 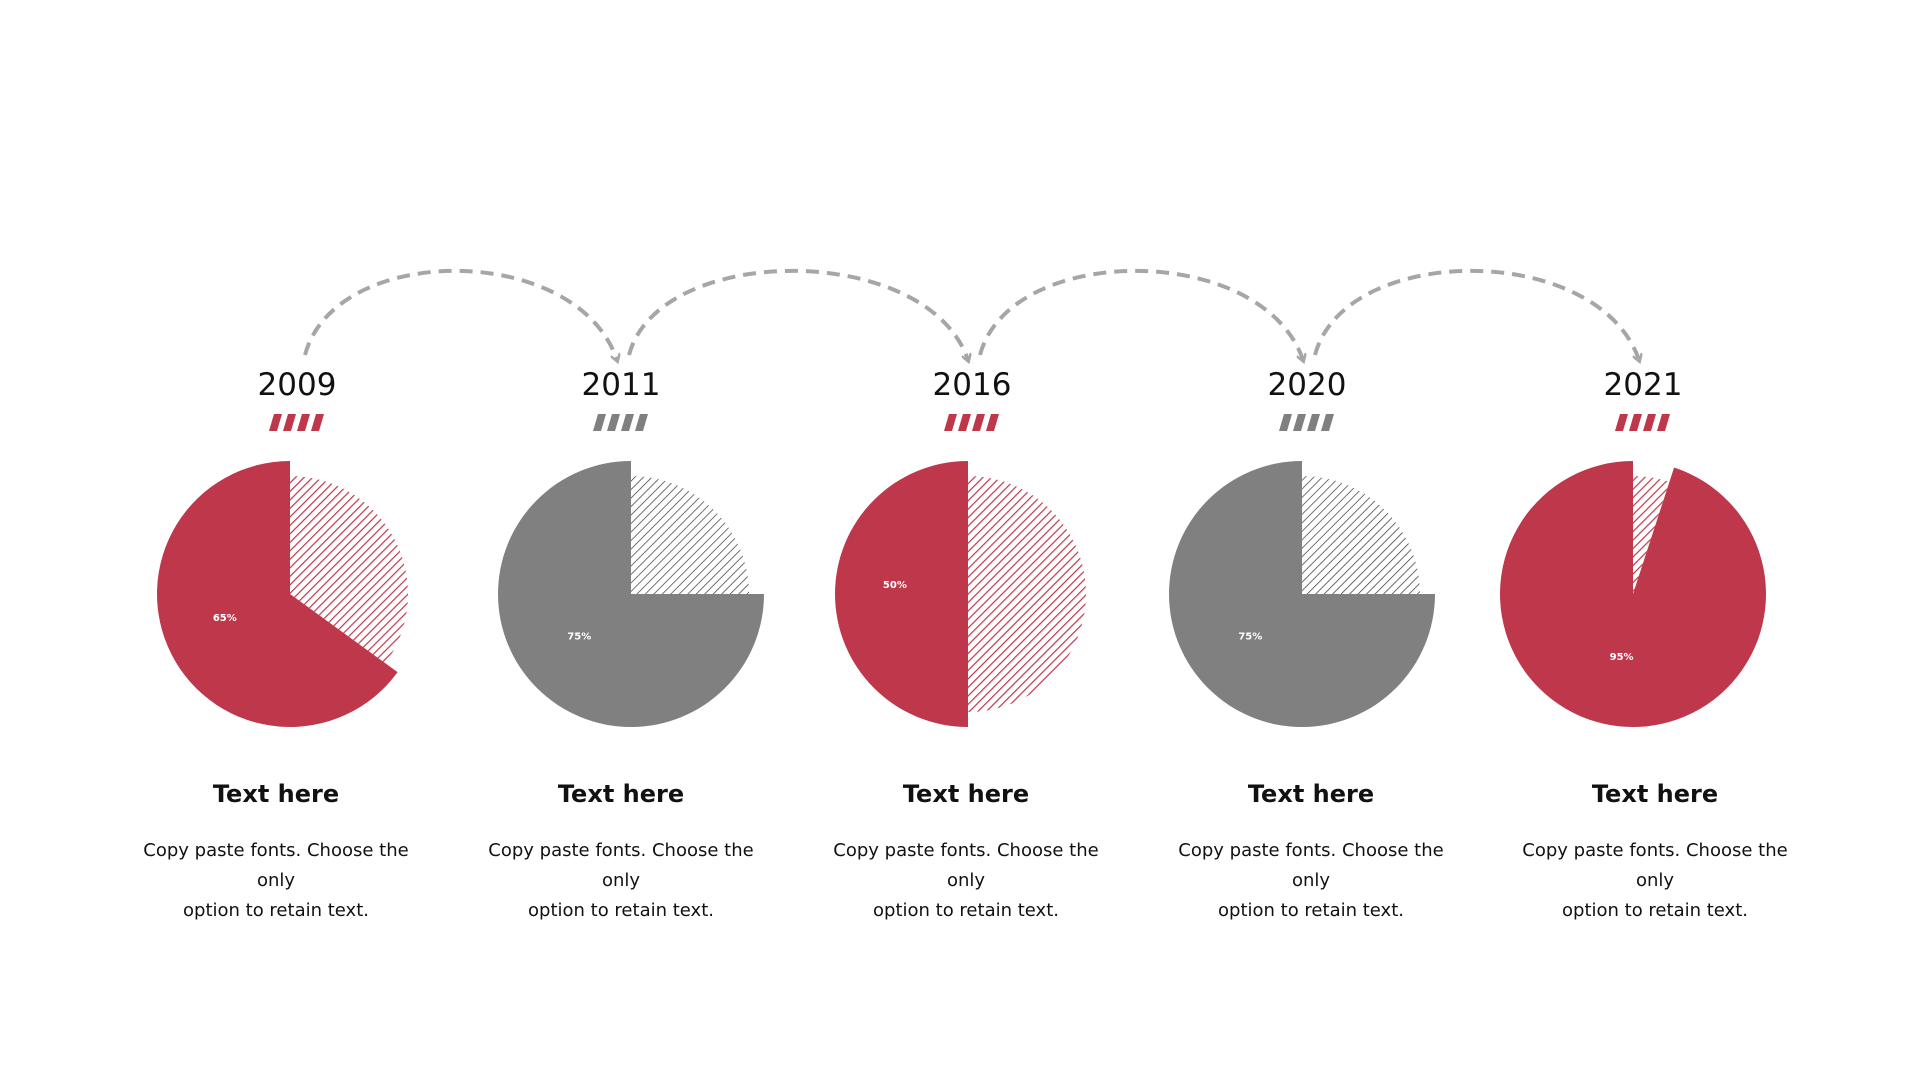 What do you see at coordinates (1311, 794) in the screenshot?
I see `heading-2020: Text here` at bounding box center [1311, 794].